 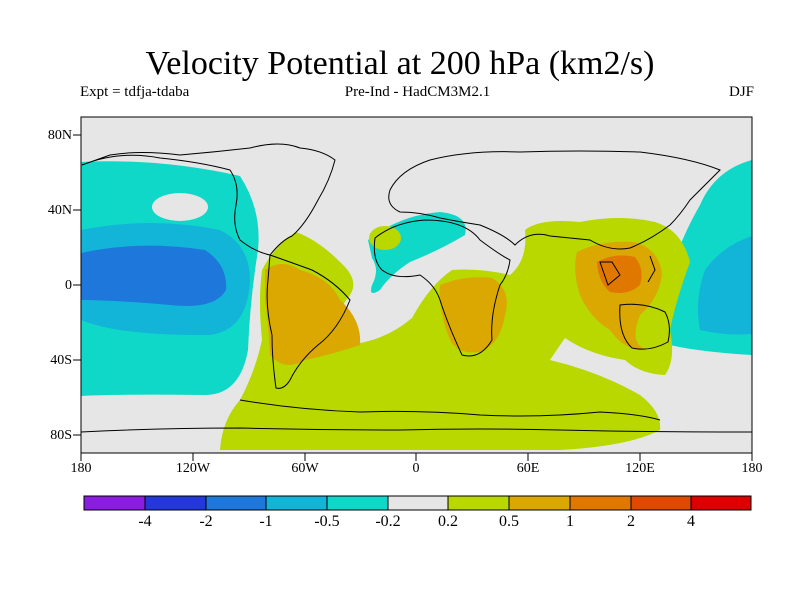 What do you see at coordinates (417, 92) in the screenshot?
I see `model-label: Pre-Ind - HadCM3M2.1` at bounding box center [417, 92].